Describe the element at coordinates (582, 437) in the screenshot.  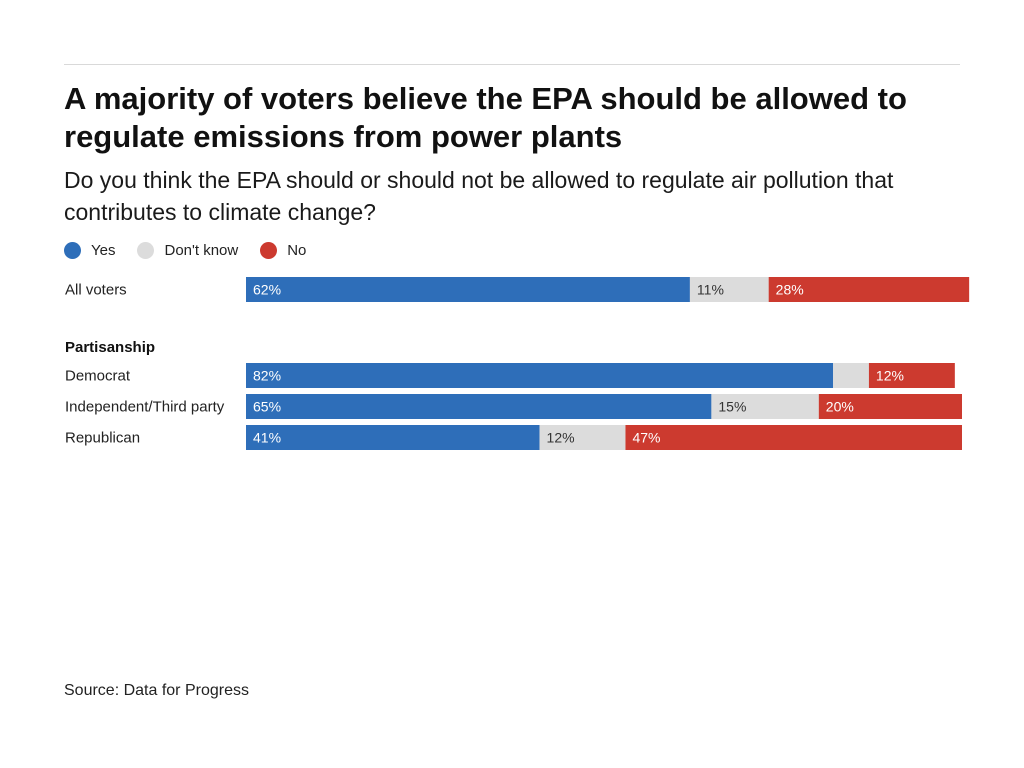
I see `bar-republican-dont-know` at that location.